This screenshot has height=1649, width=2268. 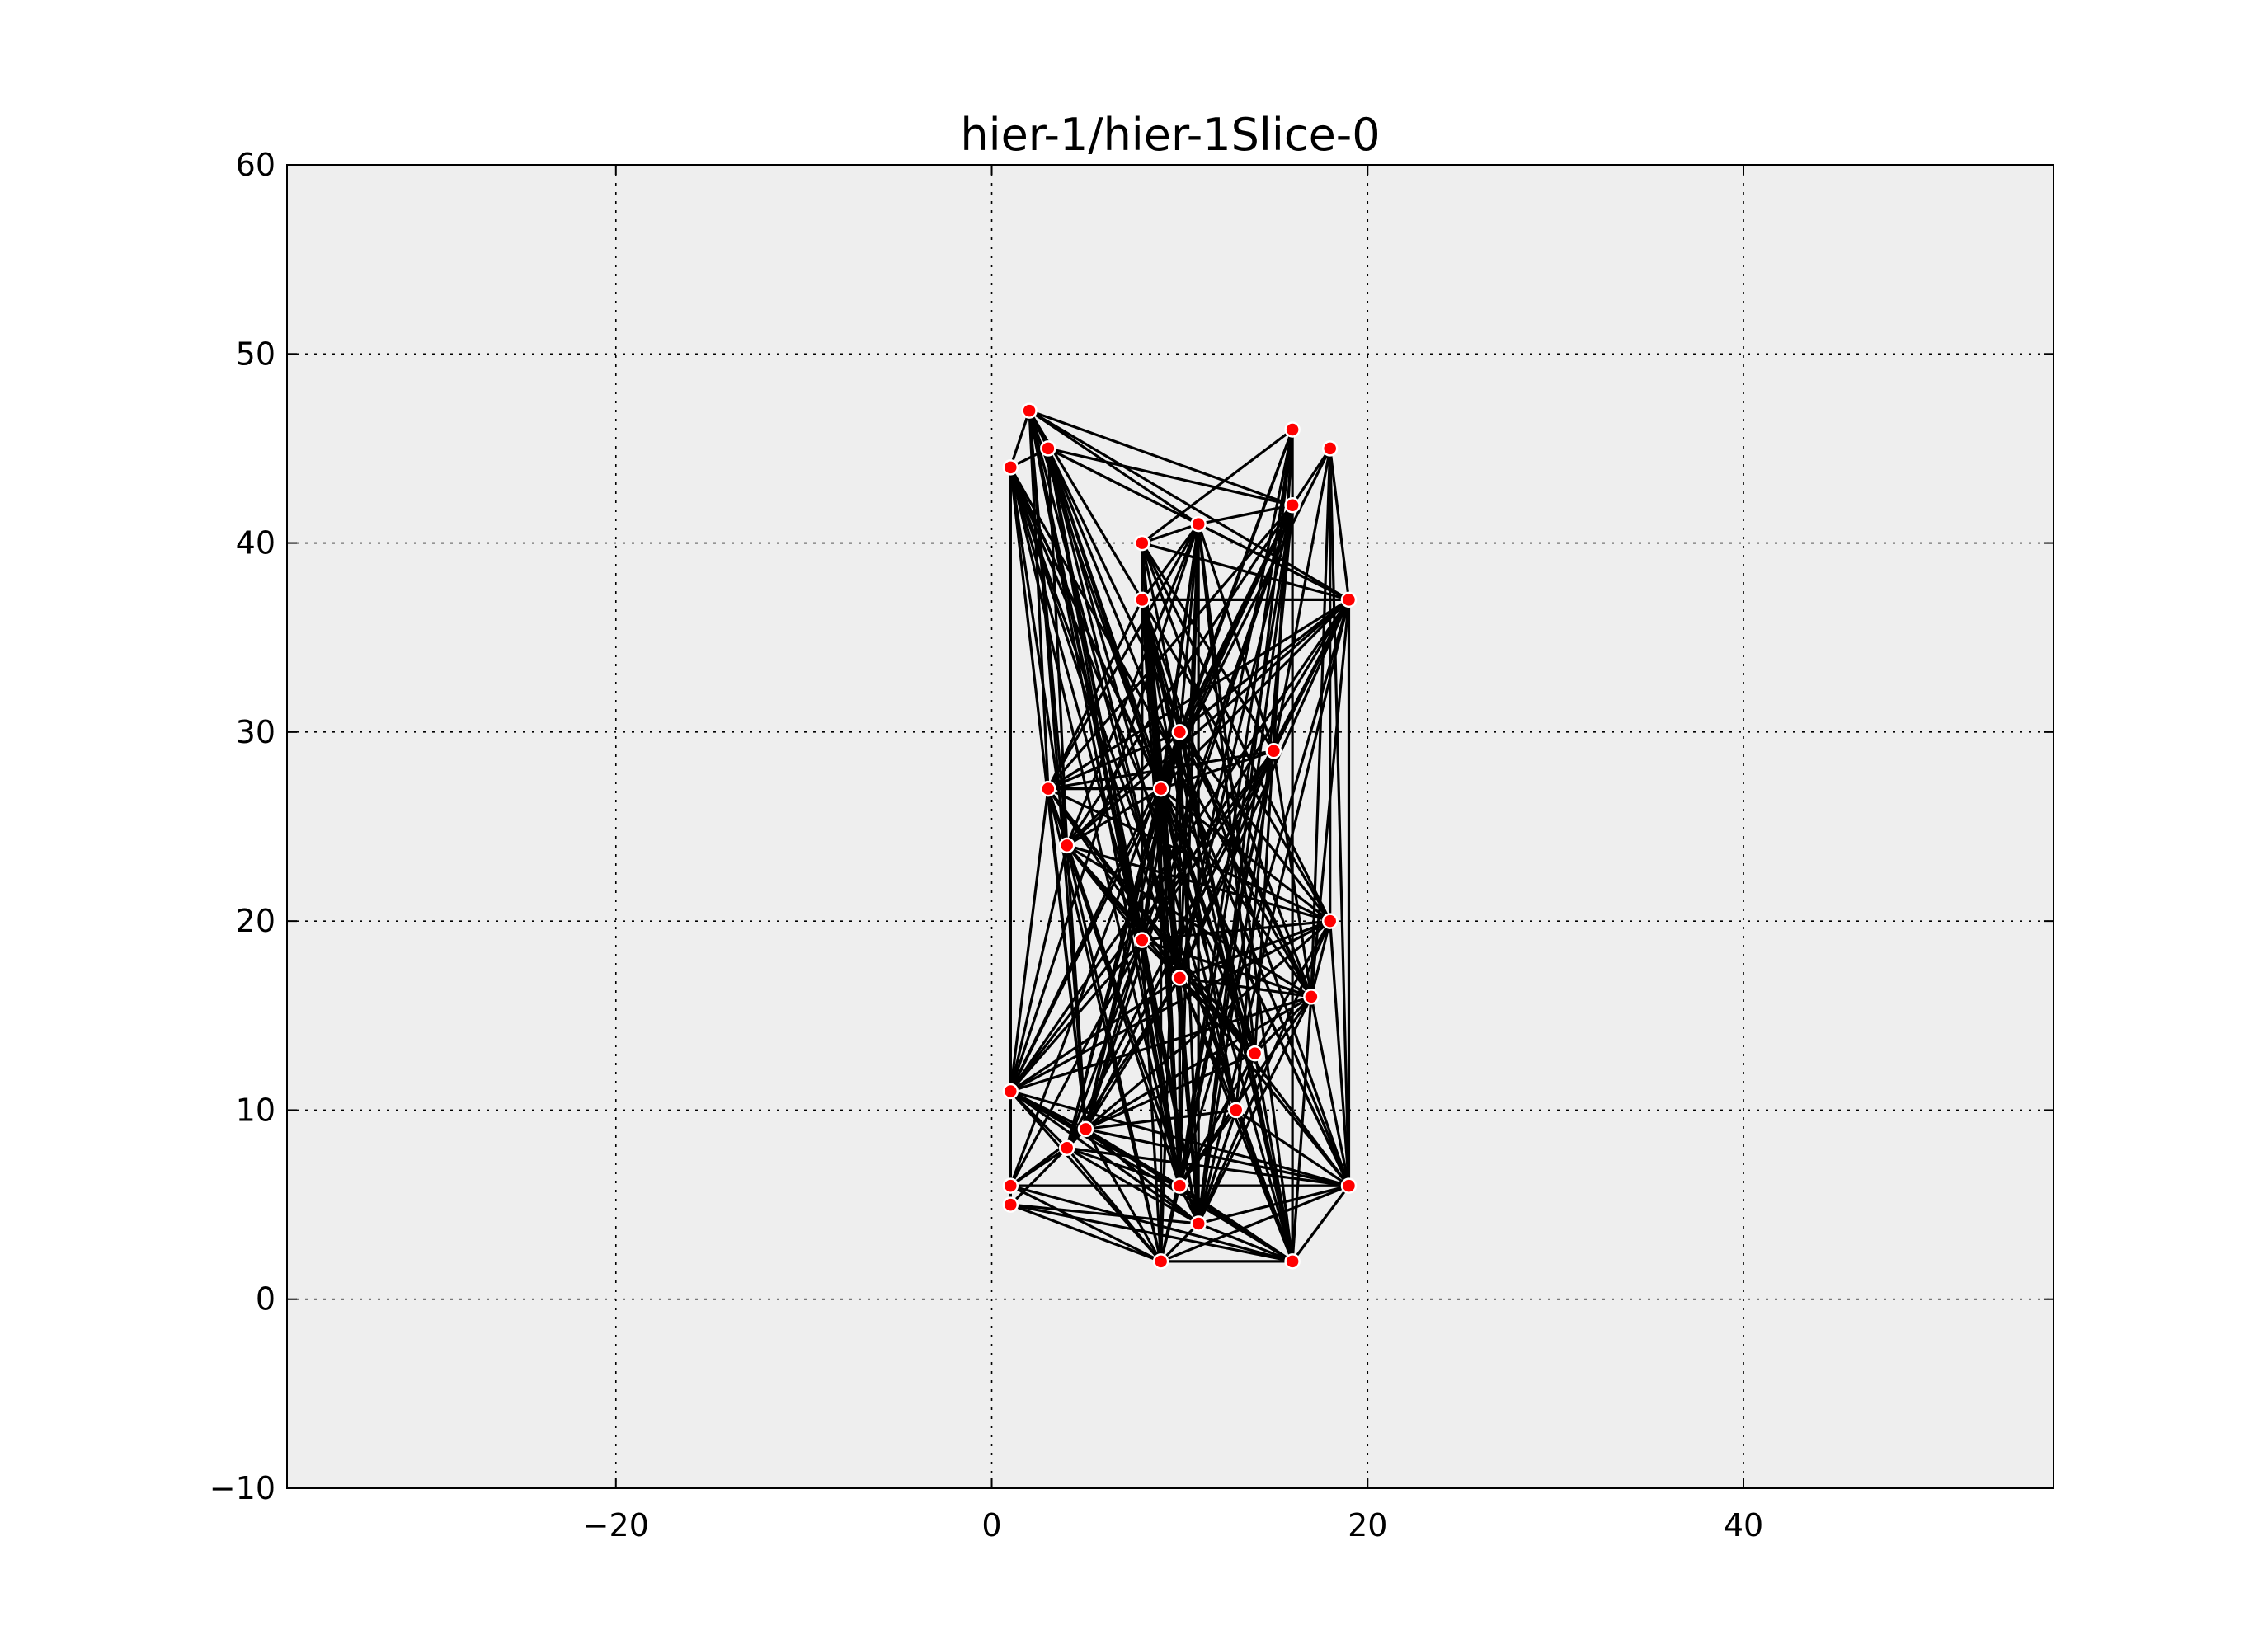 I want to click on x-tick-label: 40, so click(x=1743, y=1525).